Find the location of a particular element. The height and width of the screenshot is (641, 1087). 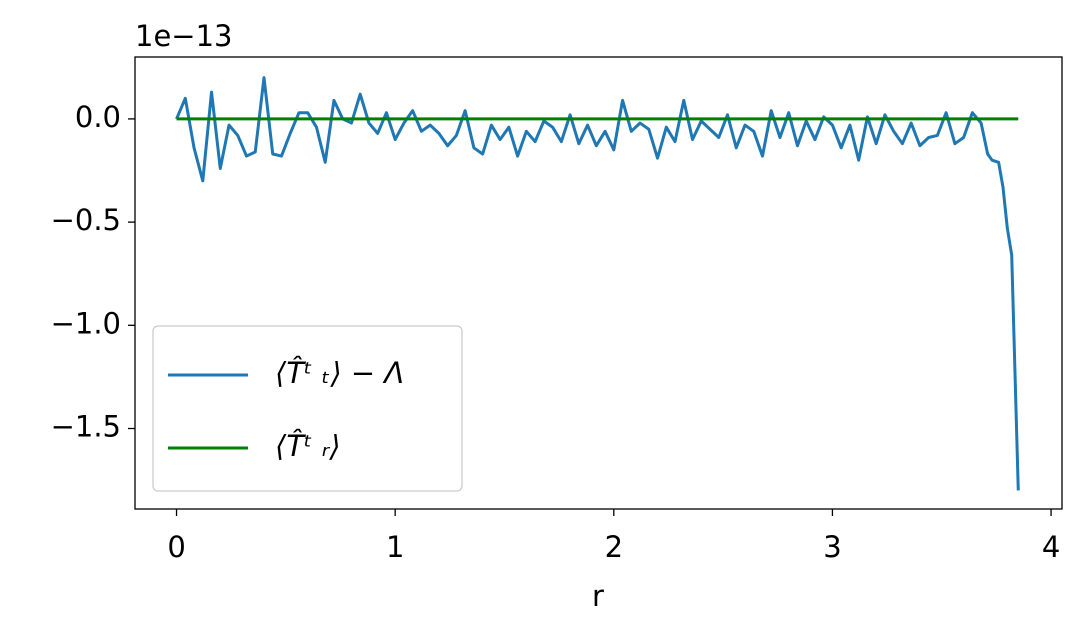

y-tick-label: −1.0 is located at coordinates (86, 323).